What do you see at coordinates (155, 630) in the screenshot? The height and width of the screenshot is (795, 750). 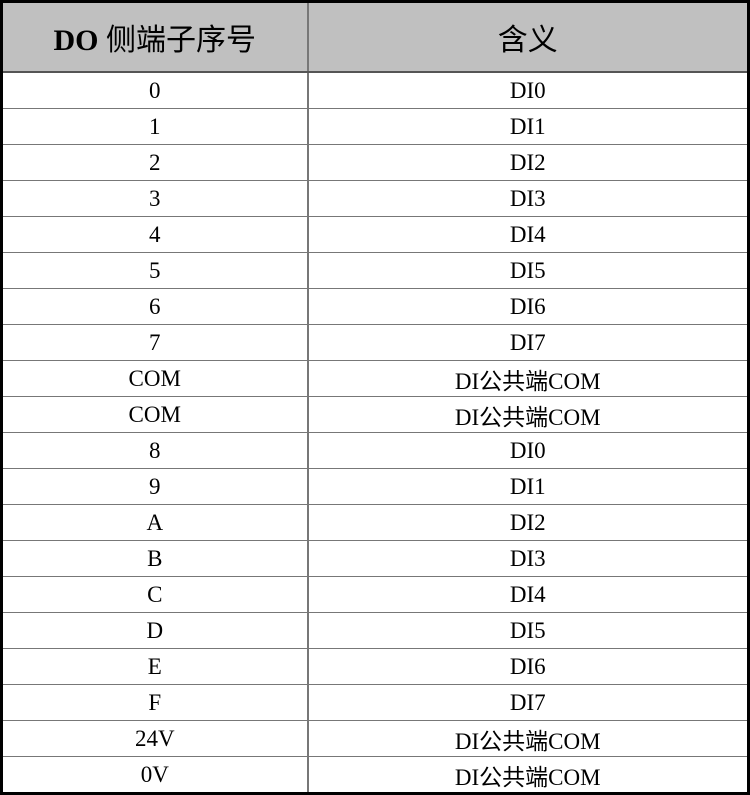 I see `terminal-number-cell: D` at bounding box center [155, 630].